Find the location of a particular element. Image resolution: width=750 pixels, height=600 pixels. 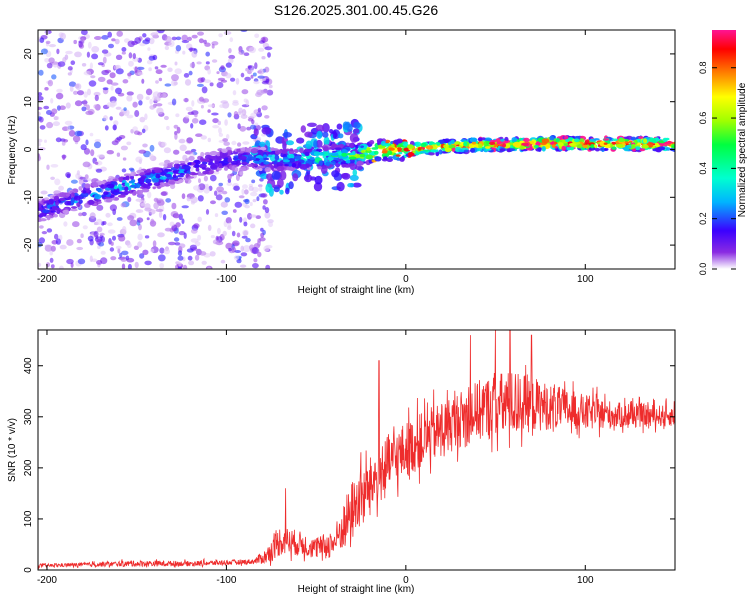

x-tick-label: 0 is located at coordinates (406, 279).